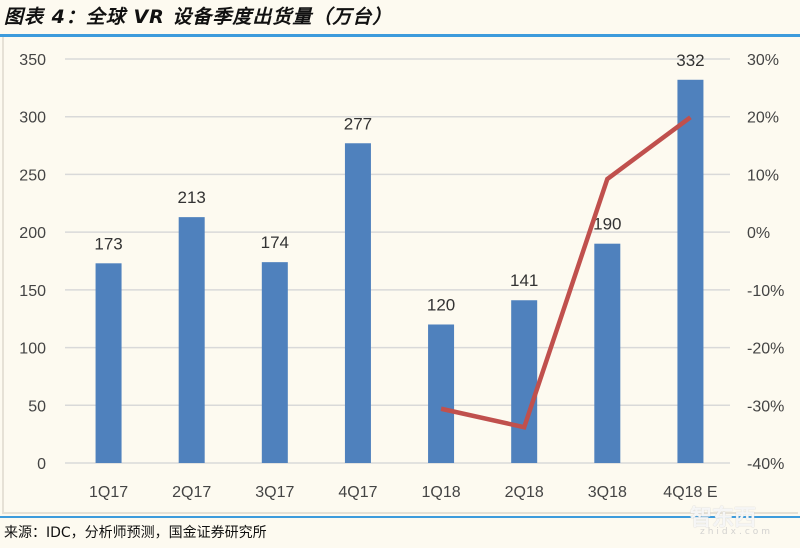 The width and height of the screenshot is (800, 548). I want to click on source-note: 来源：IDC，分析师预测，国金证券研究所, so click(135, 533).